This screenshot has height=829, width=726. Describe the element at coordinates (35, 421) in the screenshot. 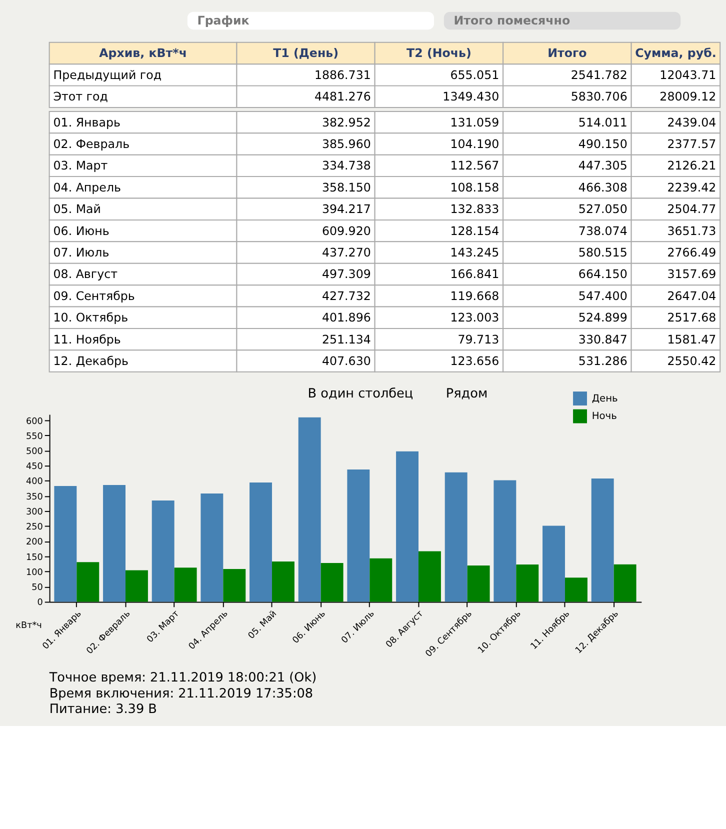

I see `y-tick-label: 600` at that location.